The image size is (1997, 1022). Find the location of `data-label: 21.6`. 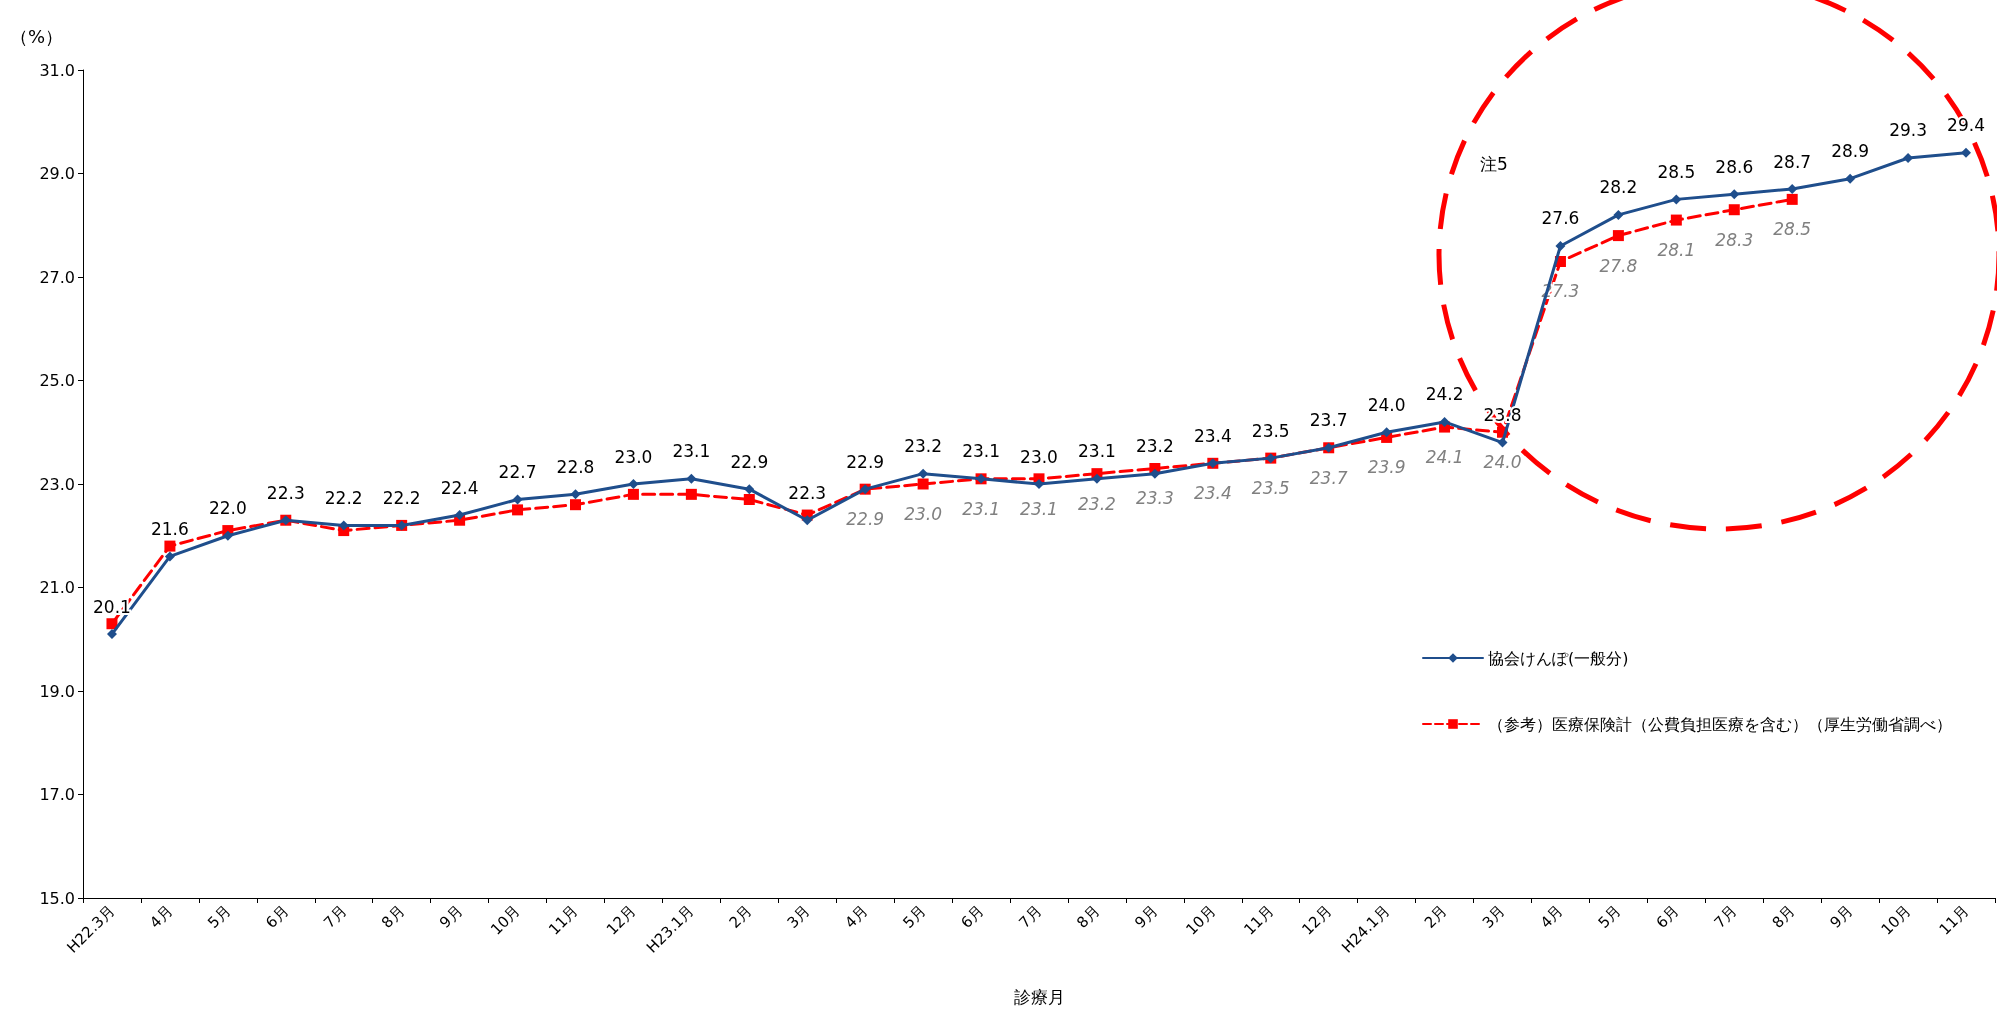

data-label: 21.6 is located at coordinates (169, 528).